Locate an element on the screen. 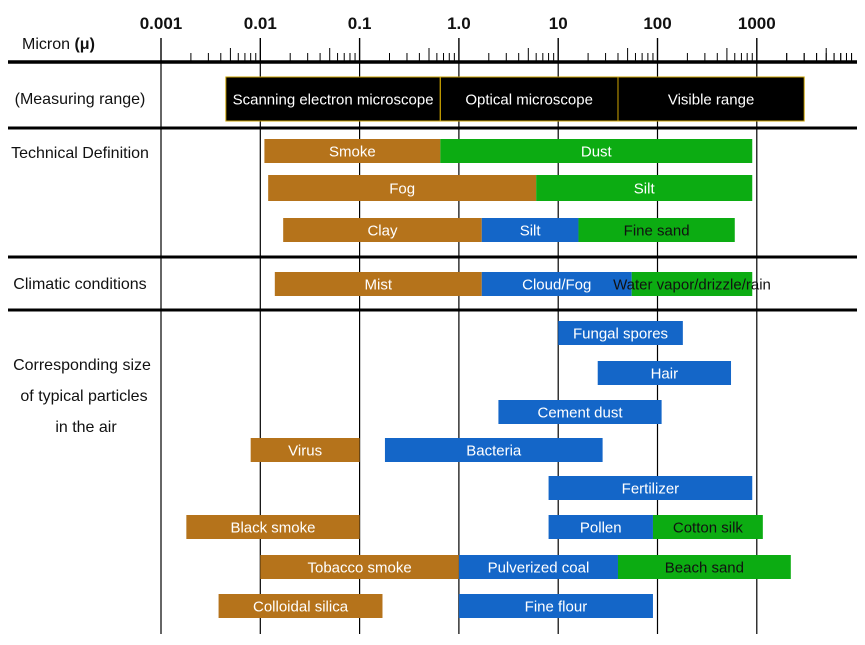  bar-label: Beach sand is located at coordinates (704, 568).